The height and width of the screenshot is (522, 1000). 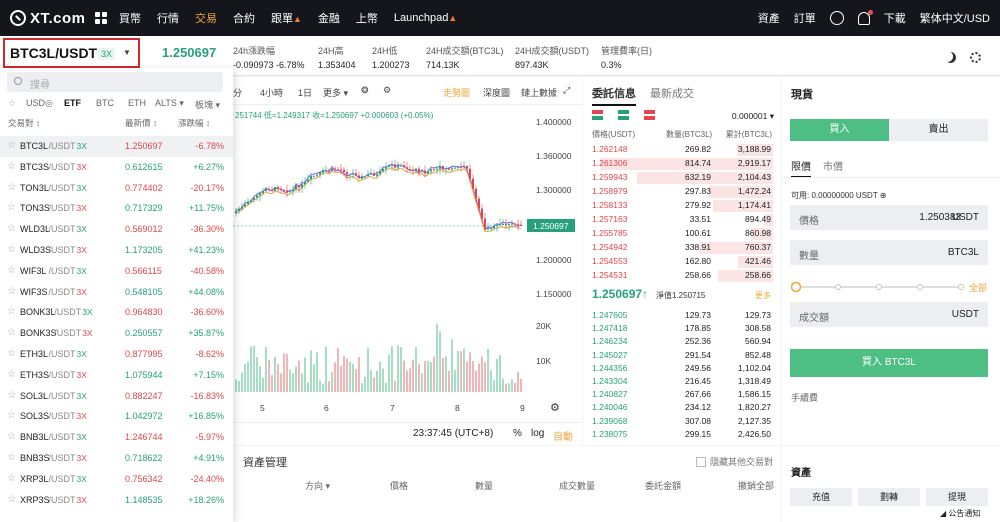 I want to click on buy-submit-button: 買入 BTC3L, so click(x=889, y=363).